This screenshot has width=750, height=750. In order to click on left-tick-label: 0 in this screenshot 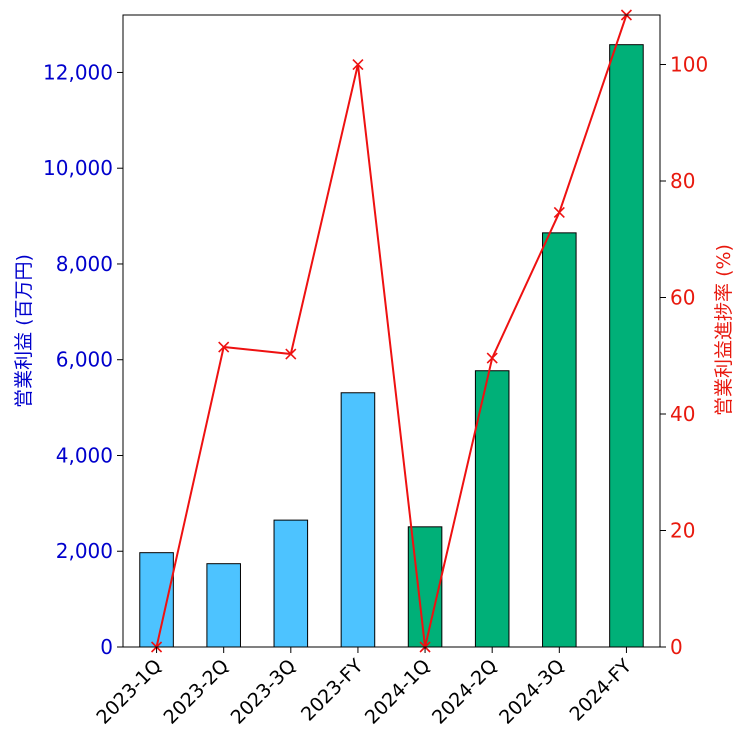, I will do `click(106, 647)`.